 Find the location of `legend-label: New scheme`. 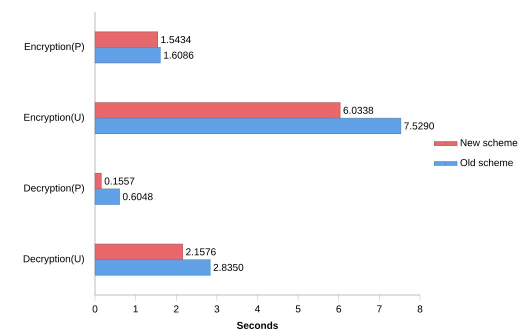

legend-label: New scheme is located at coordinates (489, 142).